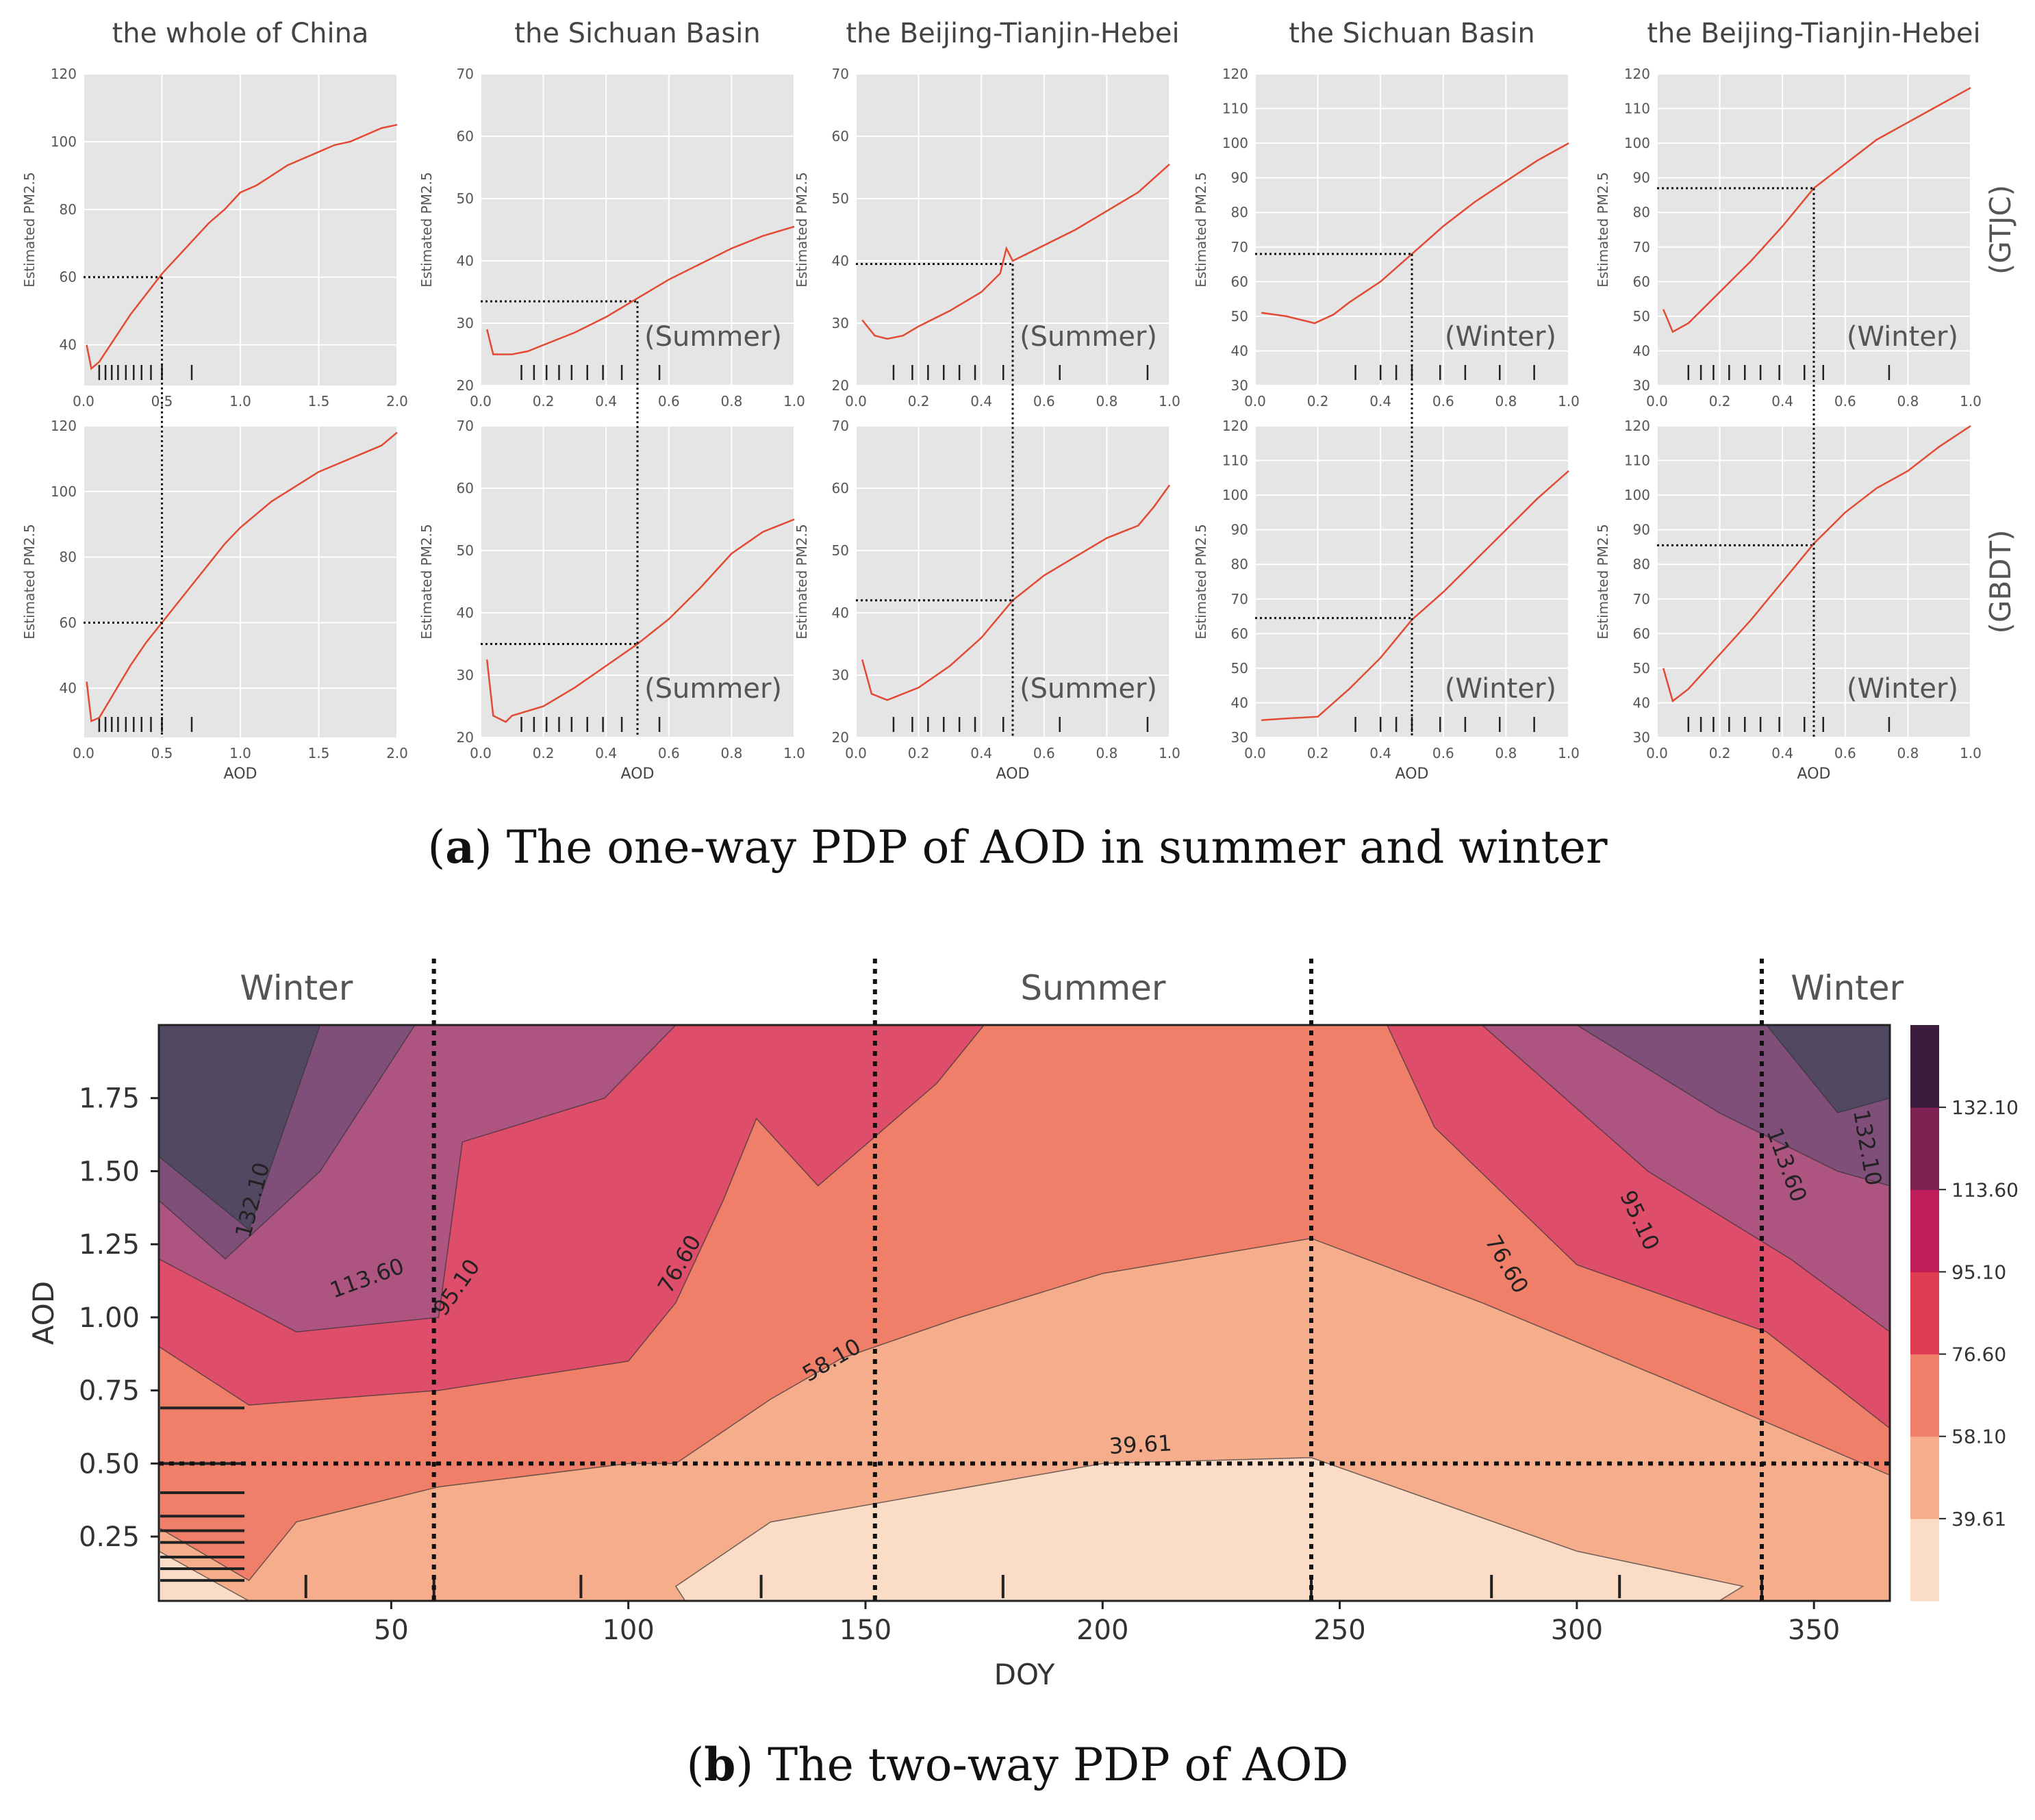 This screenshot has width=2035, height=1820. Describe the element at coordinates (162, 753) in the screenshot. I see `x-tick-label: 0.5` at that location.